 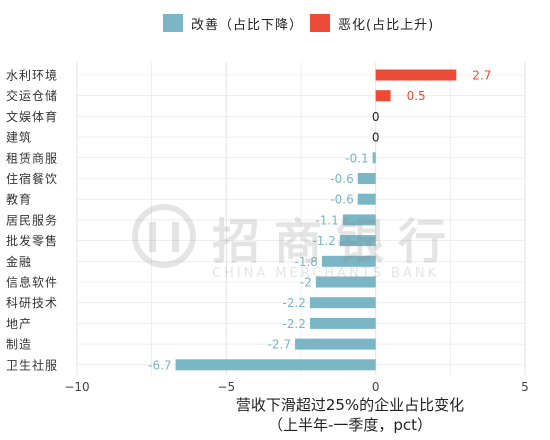 I want to click on value-label: -2, so click(x=306, y=283).